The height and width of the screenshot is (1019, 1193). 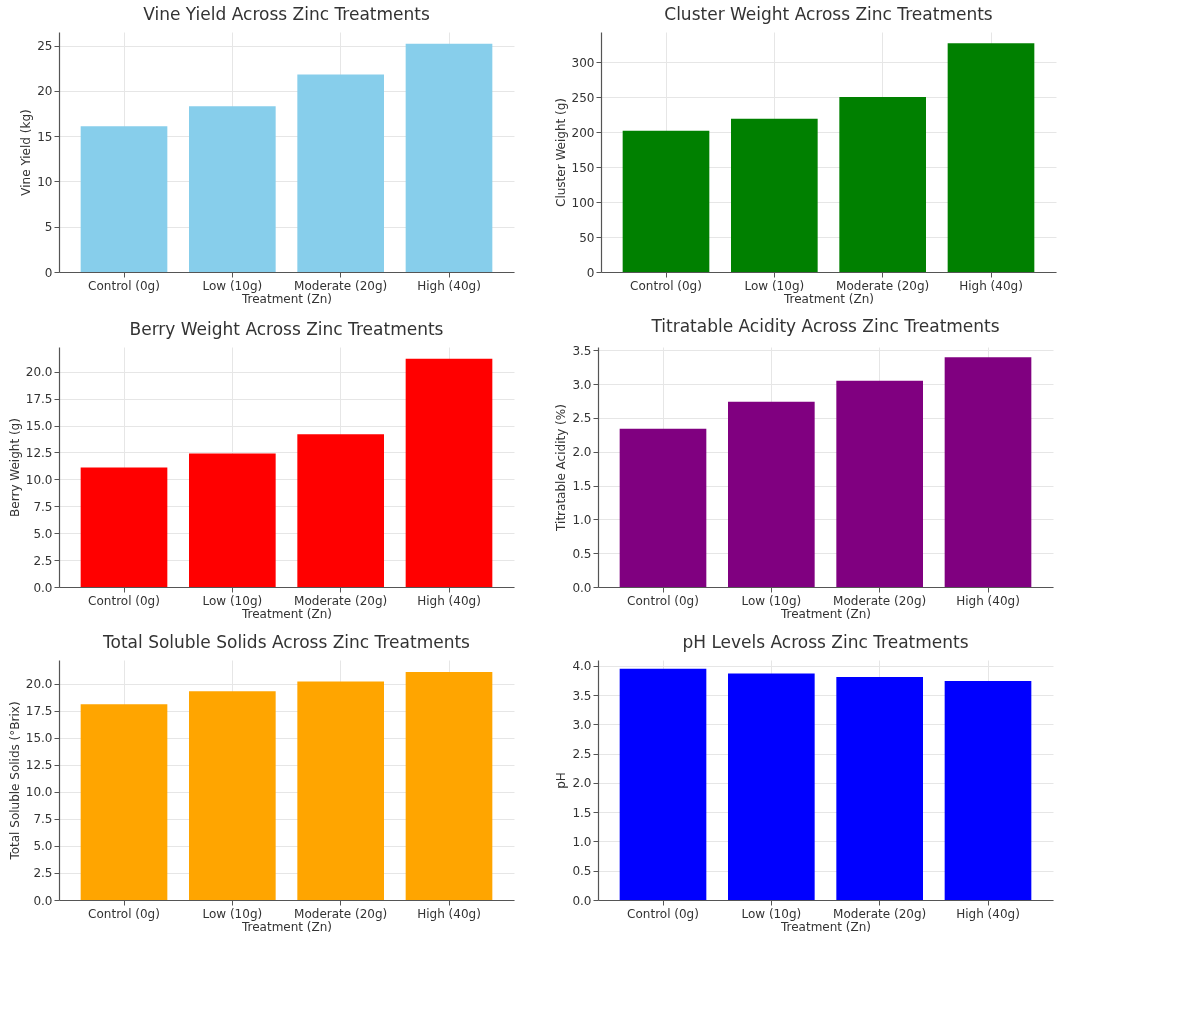 What do you see at coordinates (825, 641) in the screenshot?
I see `chart-title: pH Levels Across Zinc Treatments` at bounding box center [825, 641].